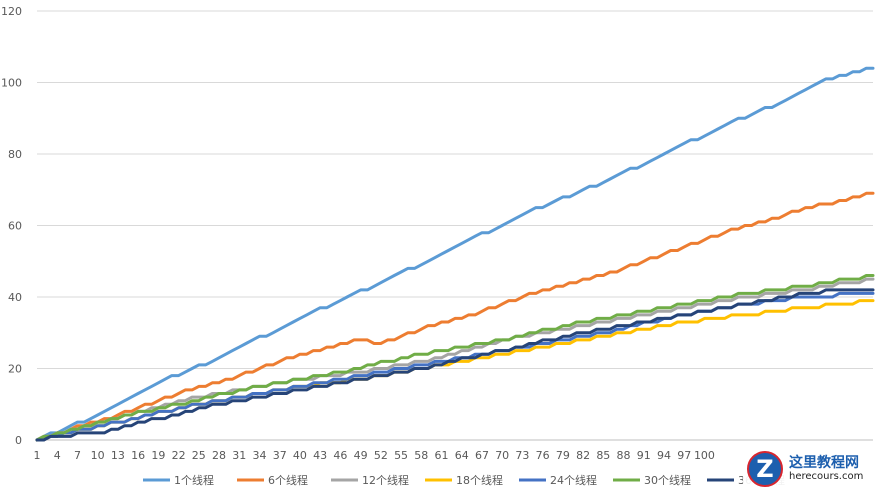  What do you see at coordinates (765, 469) in the screenshot?
I see `watermark-z-icon: Z` at bounding box center [765, 469].